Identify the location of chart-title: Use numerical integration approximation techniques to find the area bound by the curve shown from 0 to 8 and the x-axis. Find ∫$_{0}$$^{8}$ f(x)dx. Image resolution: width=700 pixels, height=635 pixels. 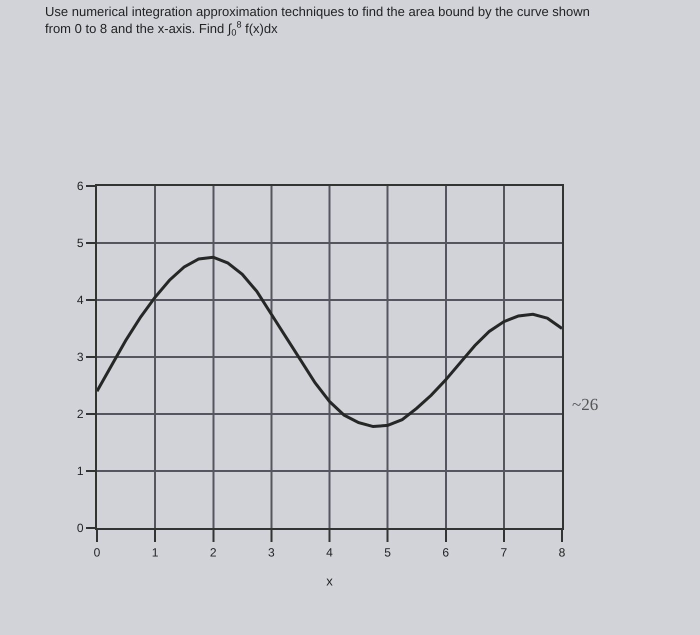
(317, 21).